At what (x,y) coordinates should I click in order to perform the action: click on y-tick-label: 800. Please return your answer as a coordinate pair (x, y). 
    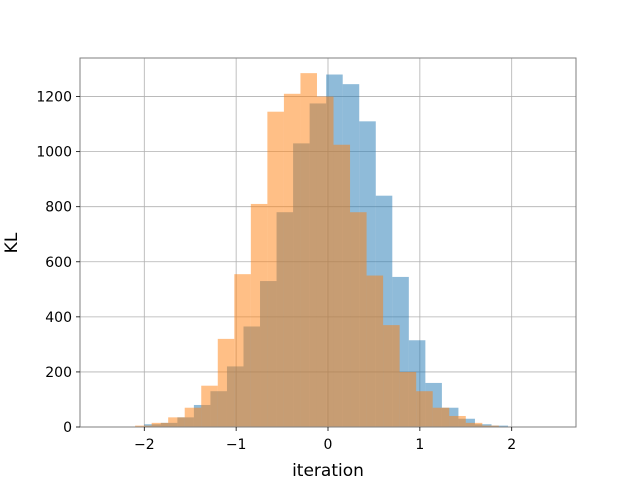
    Looking at the image, I should click on (58, 208).